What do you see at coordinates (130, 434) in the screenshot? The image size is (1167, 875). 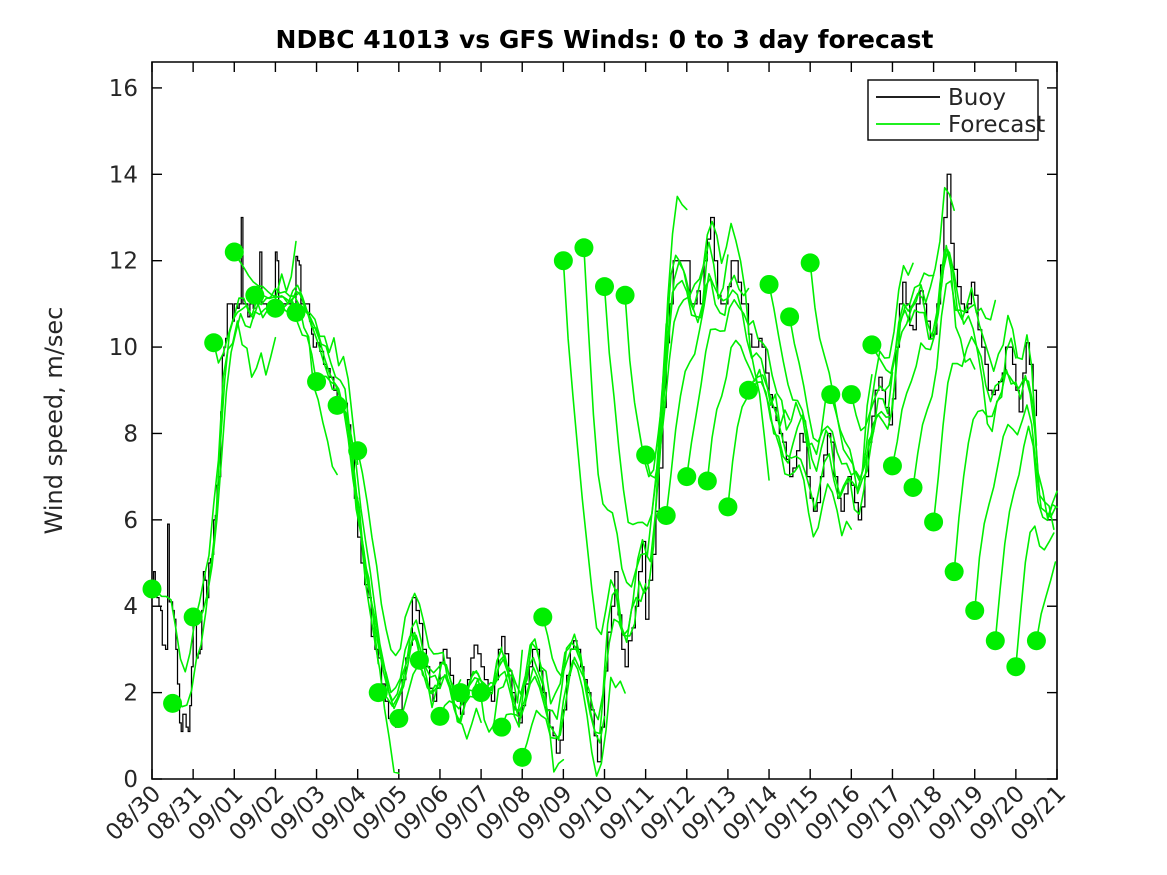 I see `y-tick-label: 8` at bounding box center [130, 434].